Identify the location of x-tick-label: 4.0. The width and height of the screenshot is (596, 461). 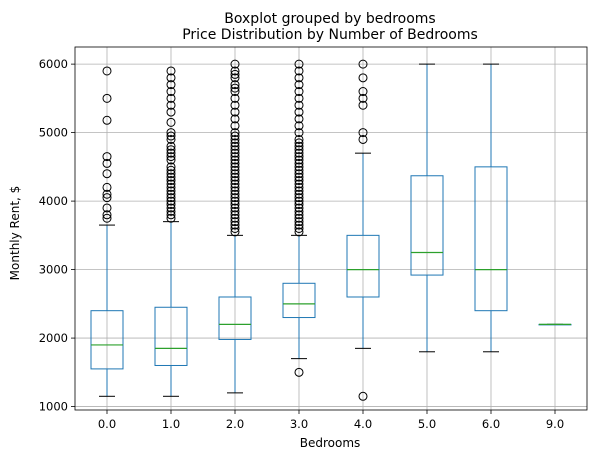
(363, 424).